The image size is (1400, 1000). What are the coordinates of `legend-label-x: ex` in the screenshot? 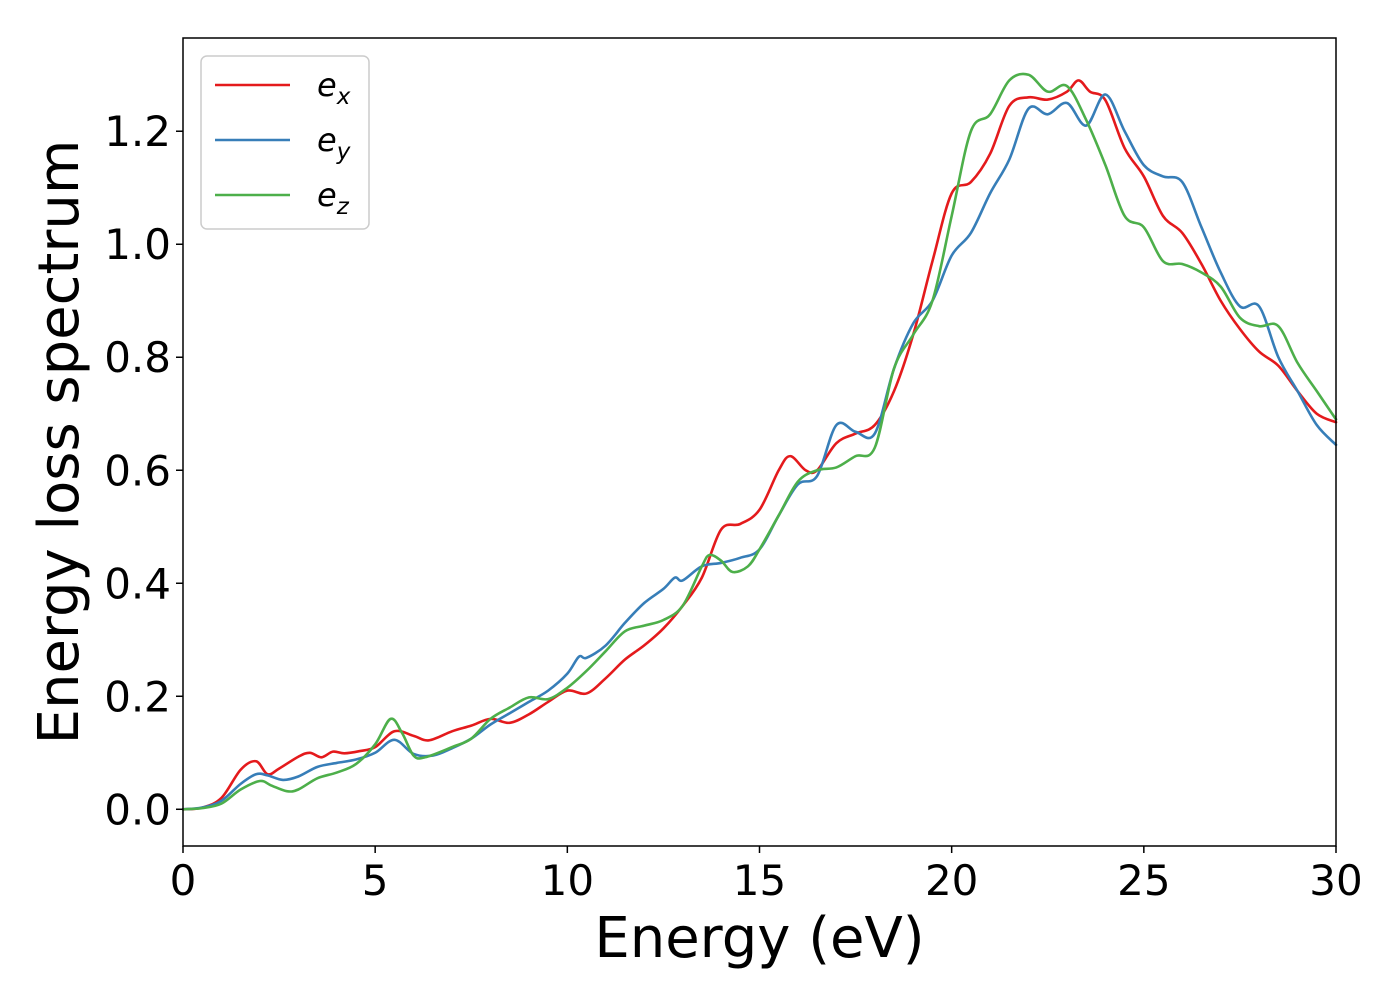 It's located at (334, 88).